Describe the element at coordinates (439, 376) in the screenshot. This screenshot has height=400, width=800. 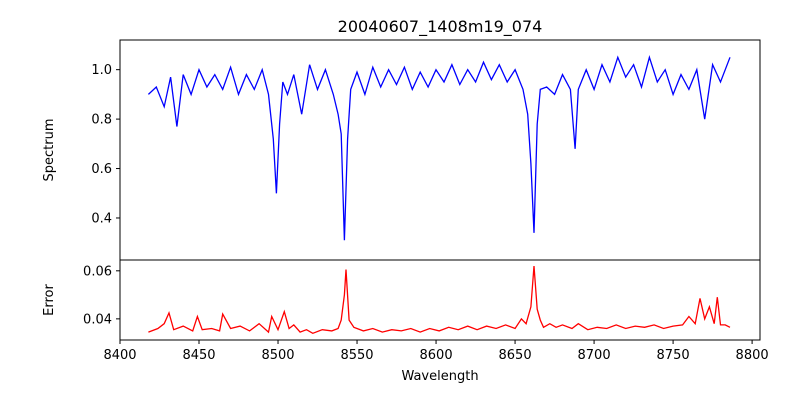
I see `xlabel: Wavelength` at that location.